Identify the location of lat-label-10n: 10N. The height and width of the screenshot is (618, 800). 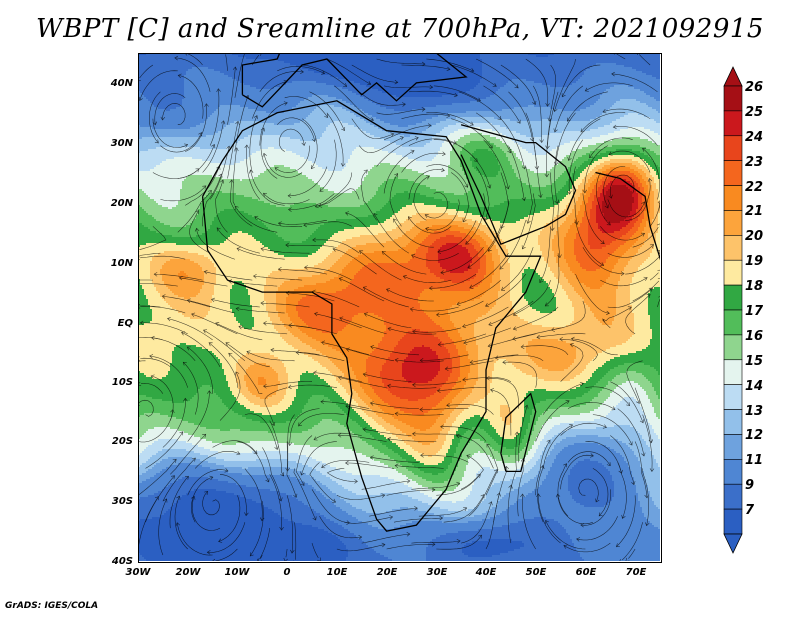
(121, 263).